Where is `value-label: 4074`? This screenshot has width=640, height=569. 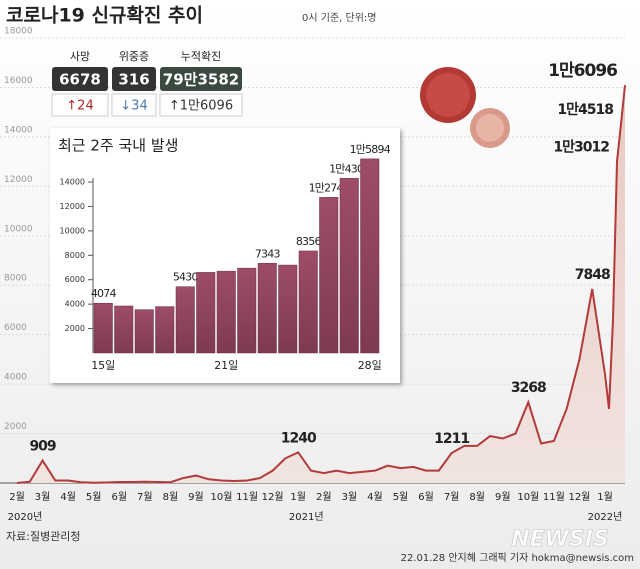 value-label: 4074 is located at coordinates (104, 293).